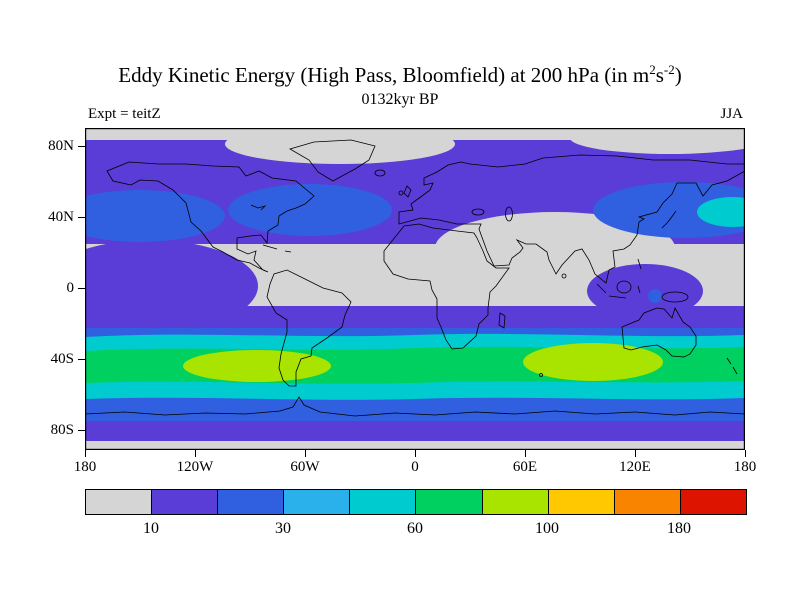 The width and height of the screenshot is (800, 600). I want to click on fill-yellowgreen-se-pacific, so click(257, 366).